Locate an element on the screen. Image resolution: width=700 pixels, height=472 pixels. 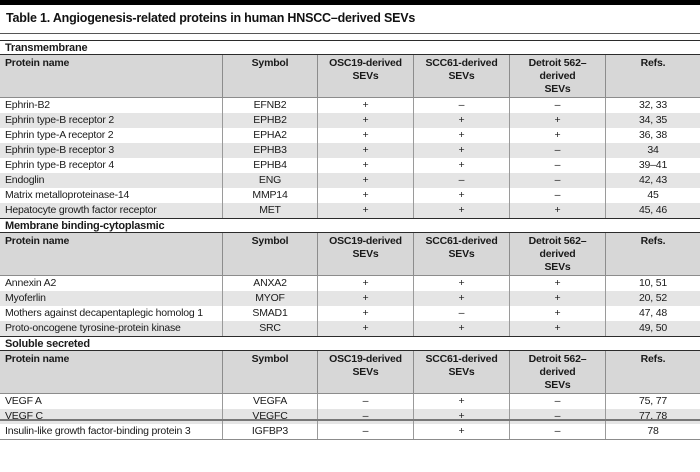
refs-cell: 39–41 is located at coordinates (652, 165).